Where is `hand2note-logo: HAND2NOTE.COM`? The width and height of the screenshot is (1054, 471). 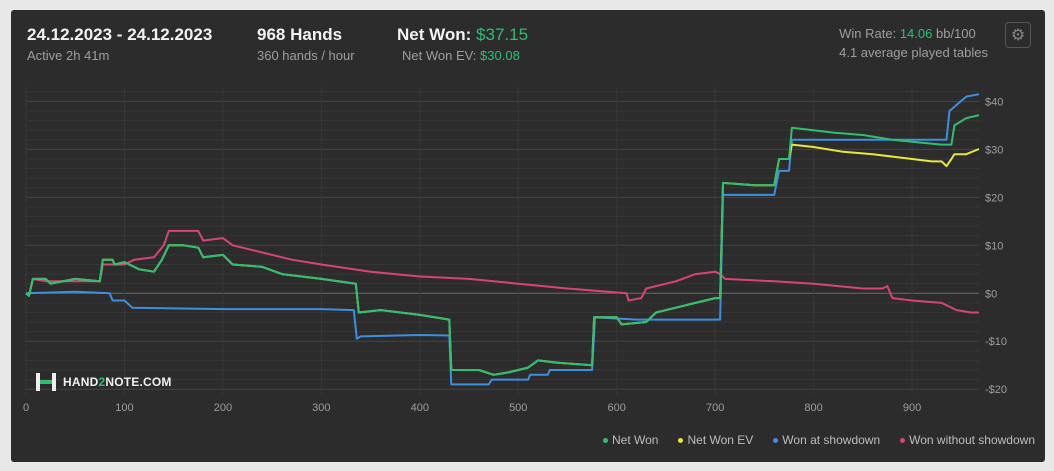 hand2note-logo: HAND2NOTE.COM is located at coordinates (103, 382).